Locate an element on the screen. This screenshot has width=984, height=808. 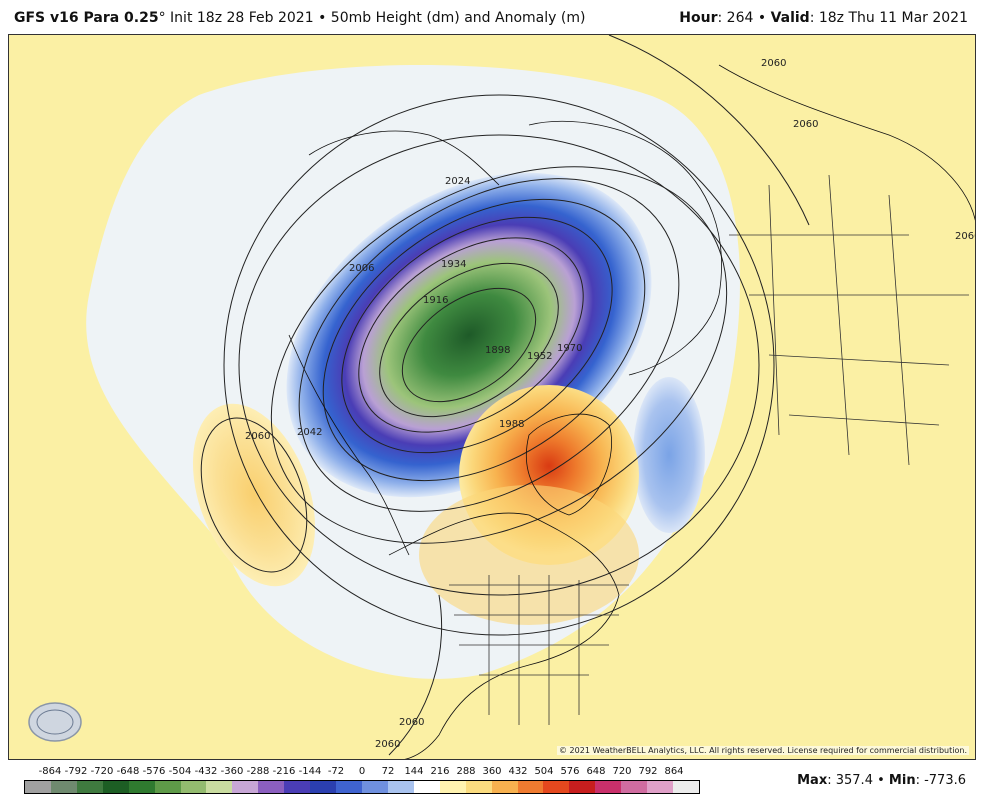
scale-label: -720 is located at coordinates (102, 771).